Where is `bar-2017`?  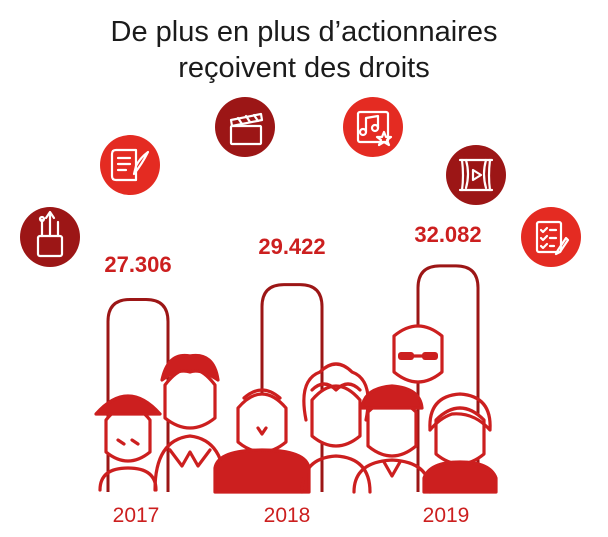
bar-2017 is located at coordinates (138, 394).